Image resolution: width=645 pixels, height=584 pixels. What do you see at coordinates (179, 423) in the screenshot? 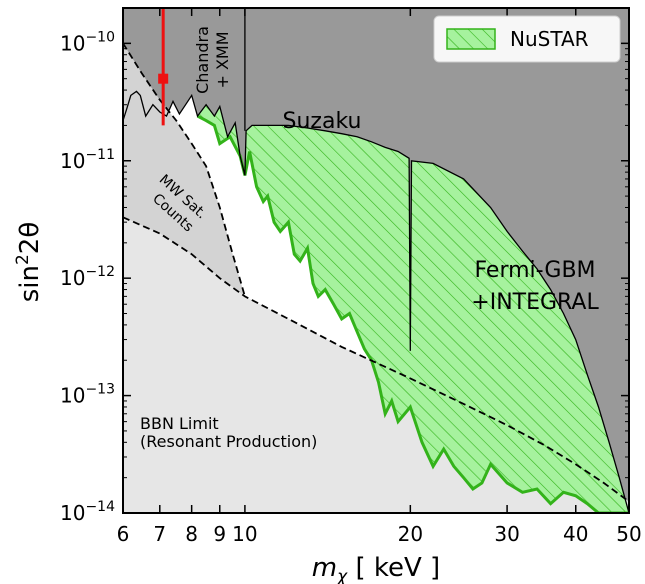
I see `annotation-bbn-line1: BBN Limit` at bounding box center [179, 423].